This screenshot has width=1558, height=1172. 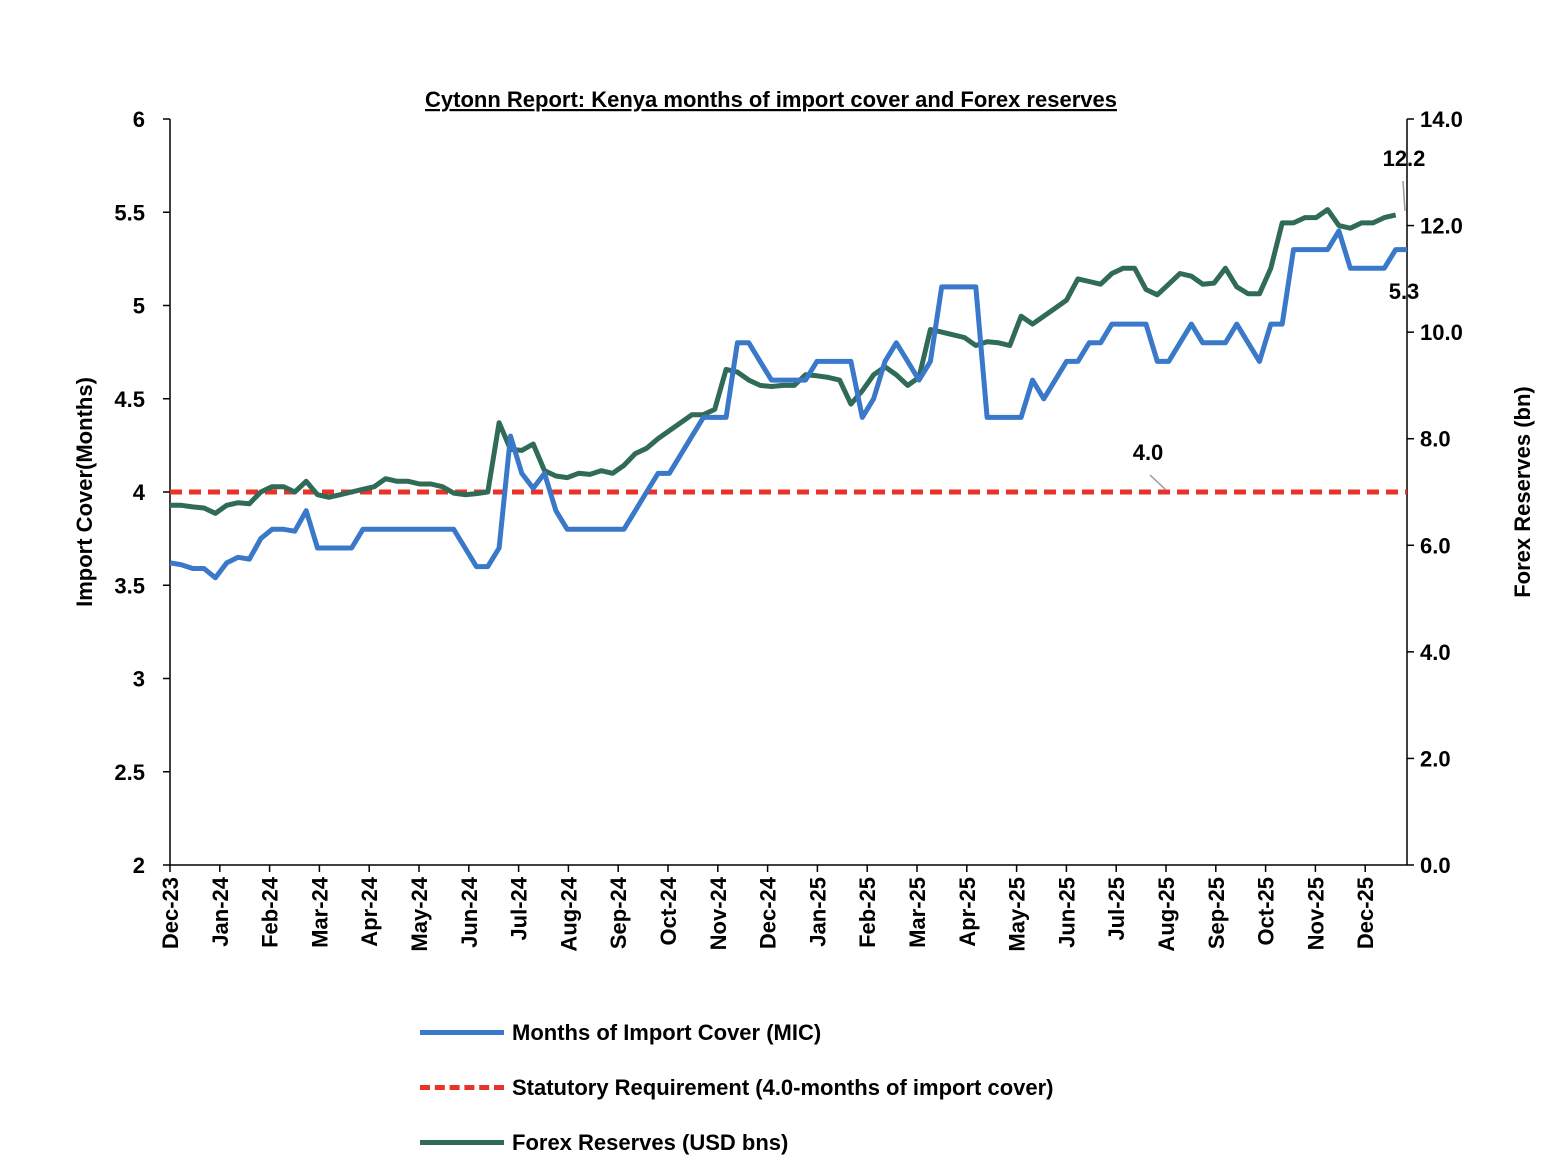 What do you see at coordinates (139, 679) in the screenshot?
I see `left-tick-label: 3` at bounding box center [139, 679].